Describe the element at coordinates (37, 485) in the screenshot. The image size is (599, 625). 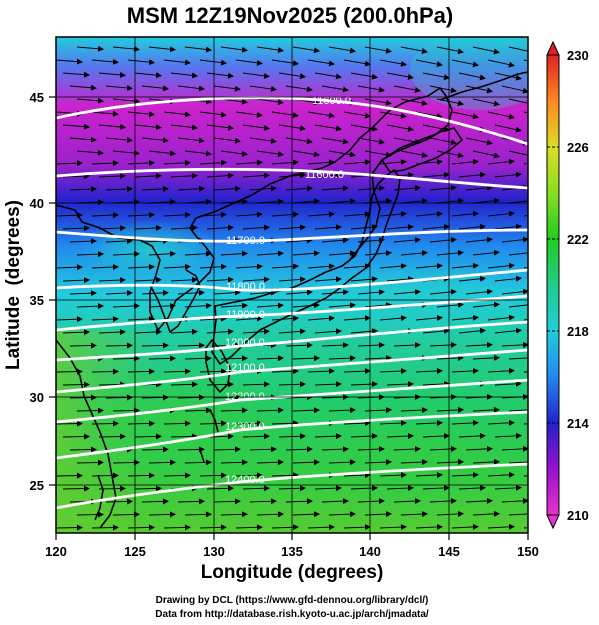
I see `y-tick-label: 25` at that location.